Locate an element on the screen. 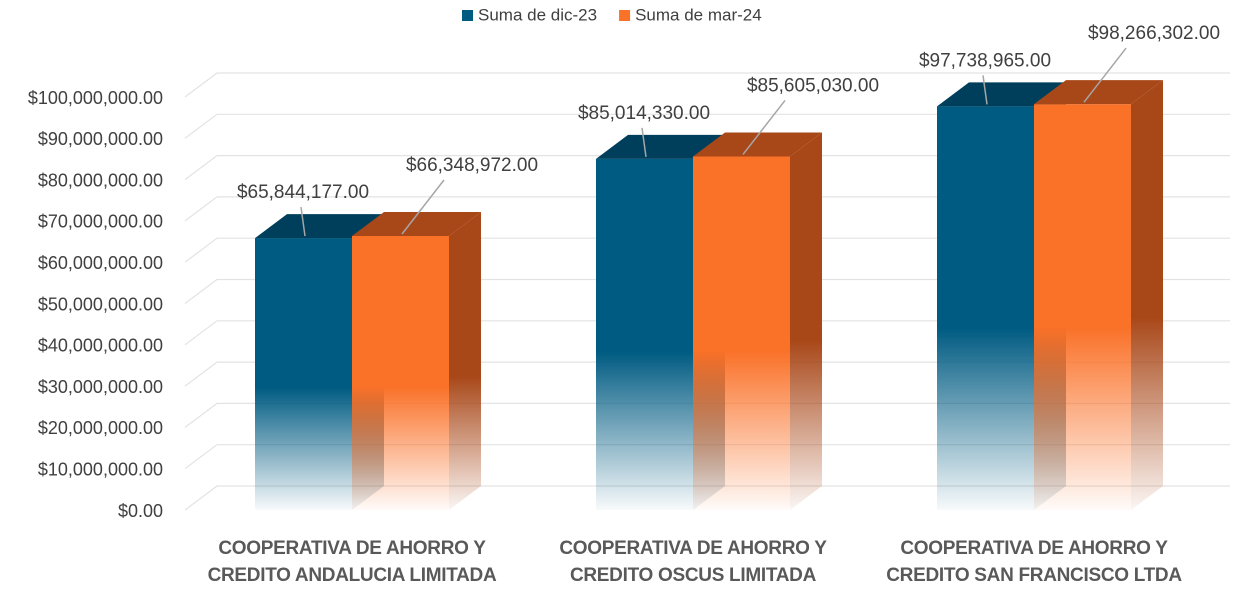 Image resolution: width=1236 pixels, height=613 pixels. y-tick-label: $70,000,000.00 is located at coordinates (100, 222).